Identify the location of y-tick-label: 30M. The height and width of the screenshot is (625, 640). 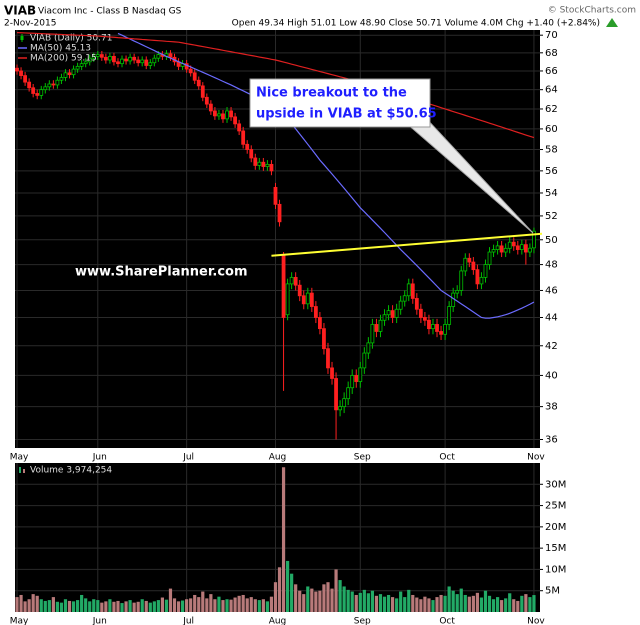
(555, 484).